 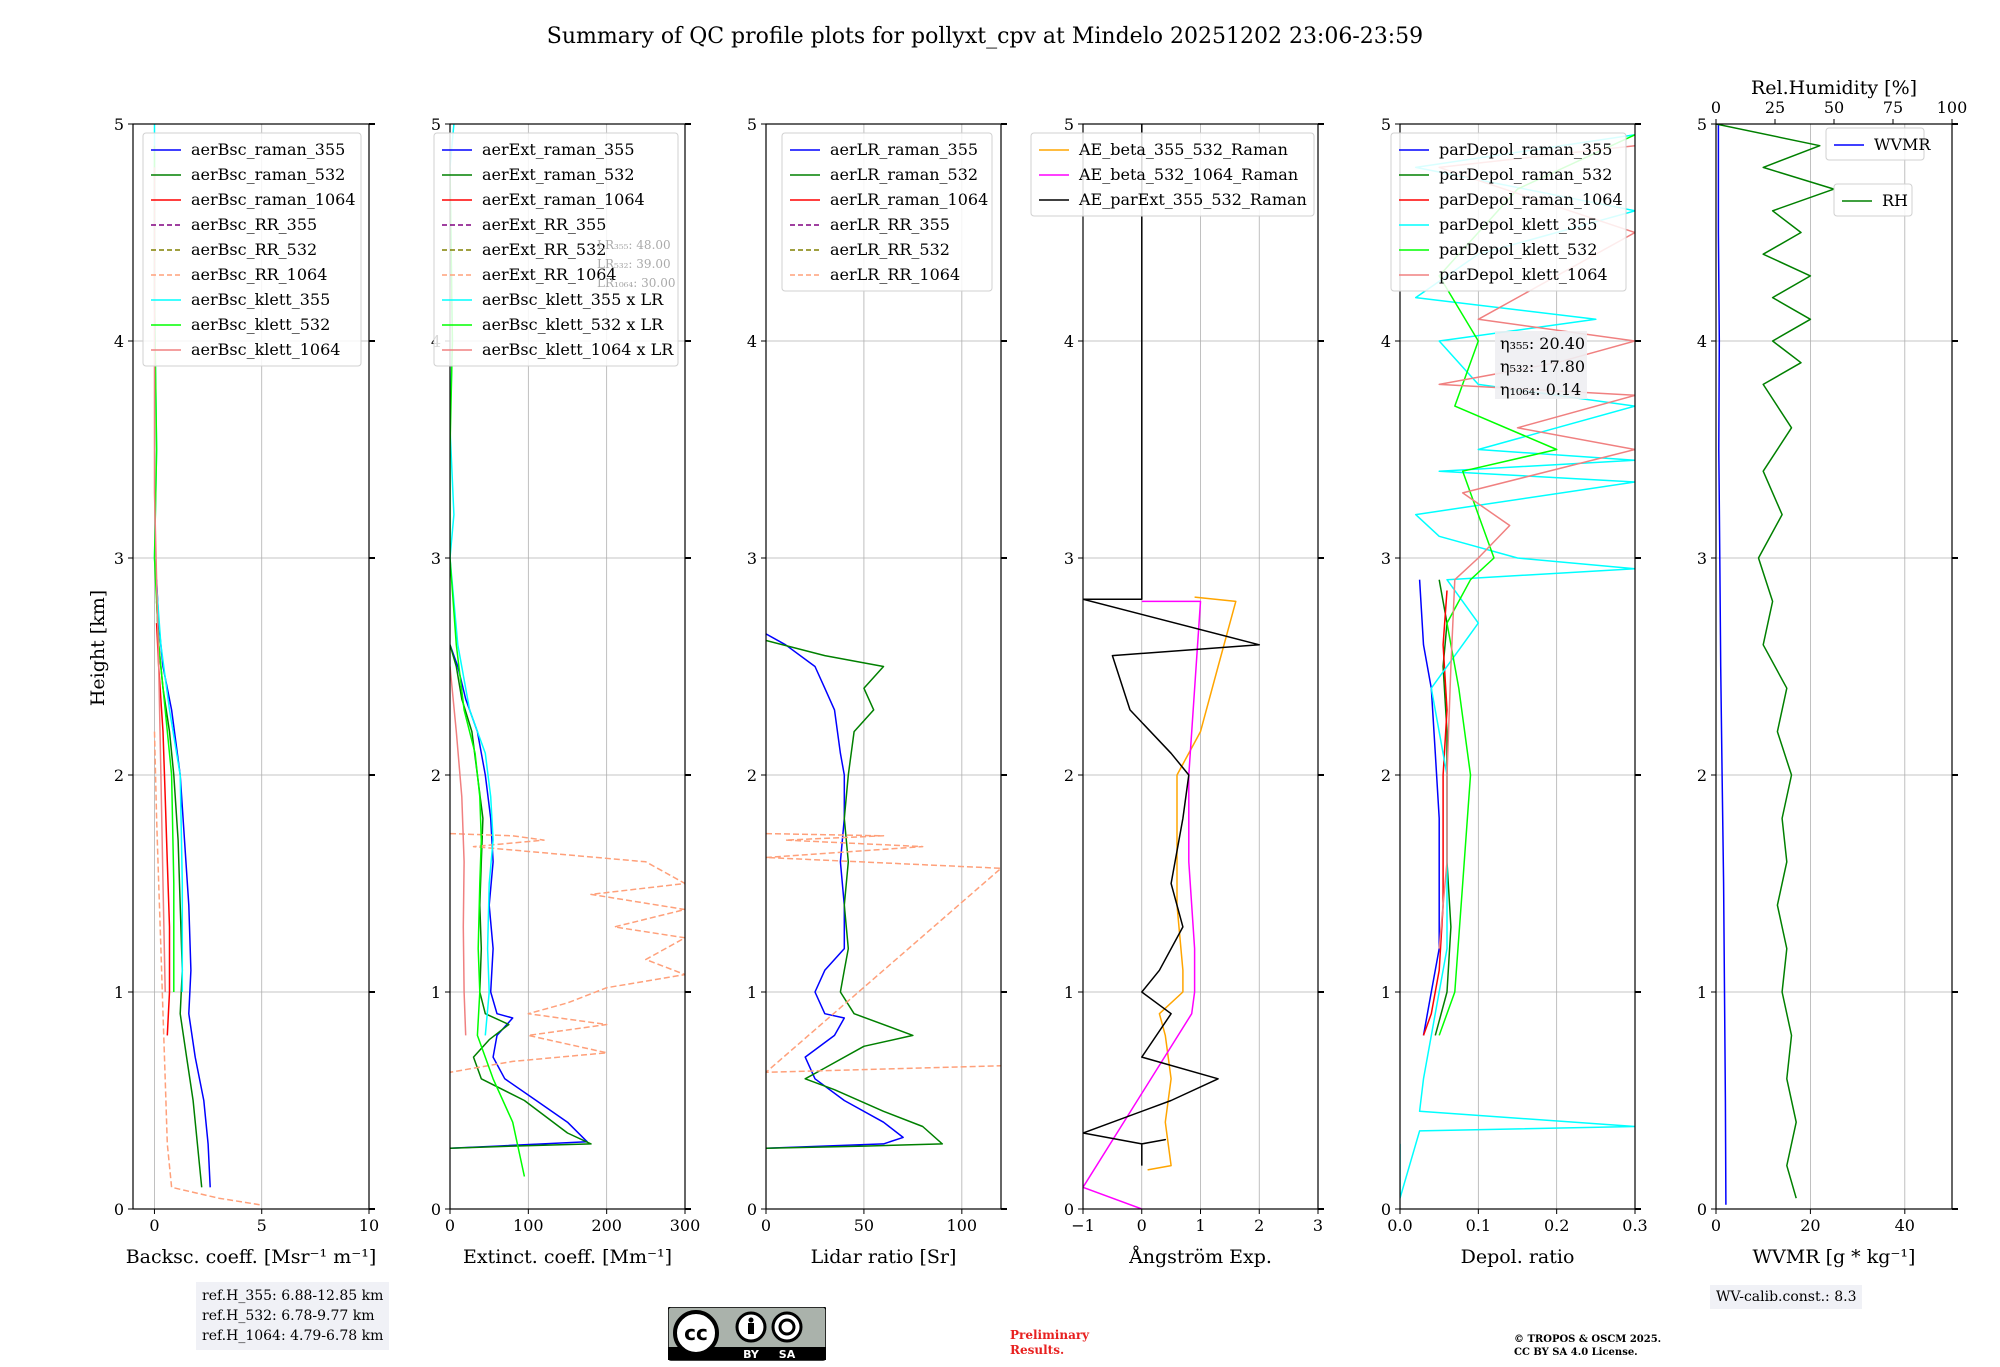 I want to click on copyright-line-1: © TROPOS & OSCM 2025., so click(x=1588, y=1339).